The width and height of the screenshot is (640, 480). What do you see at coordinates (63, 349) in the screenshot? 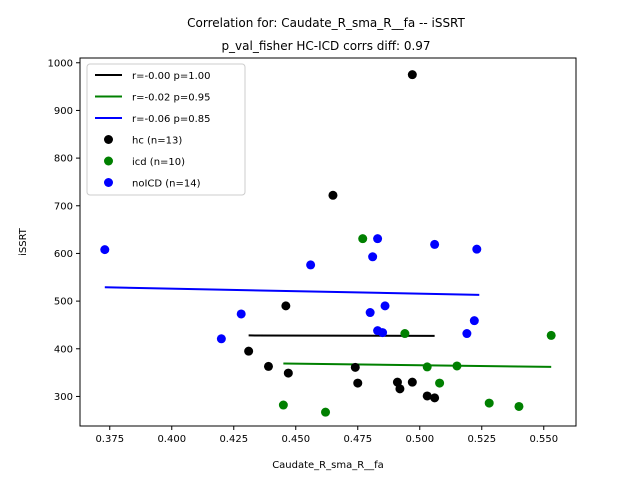
I see `y-tick-label: 400` at bounding box center [63, 349].